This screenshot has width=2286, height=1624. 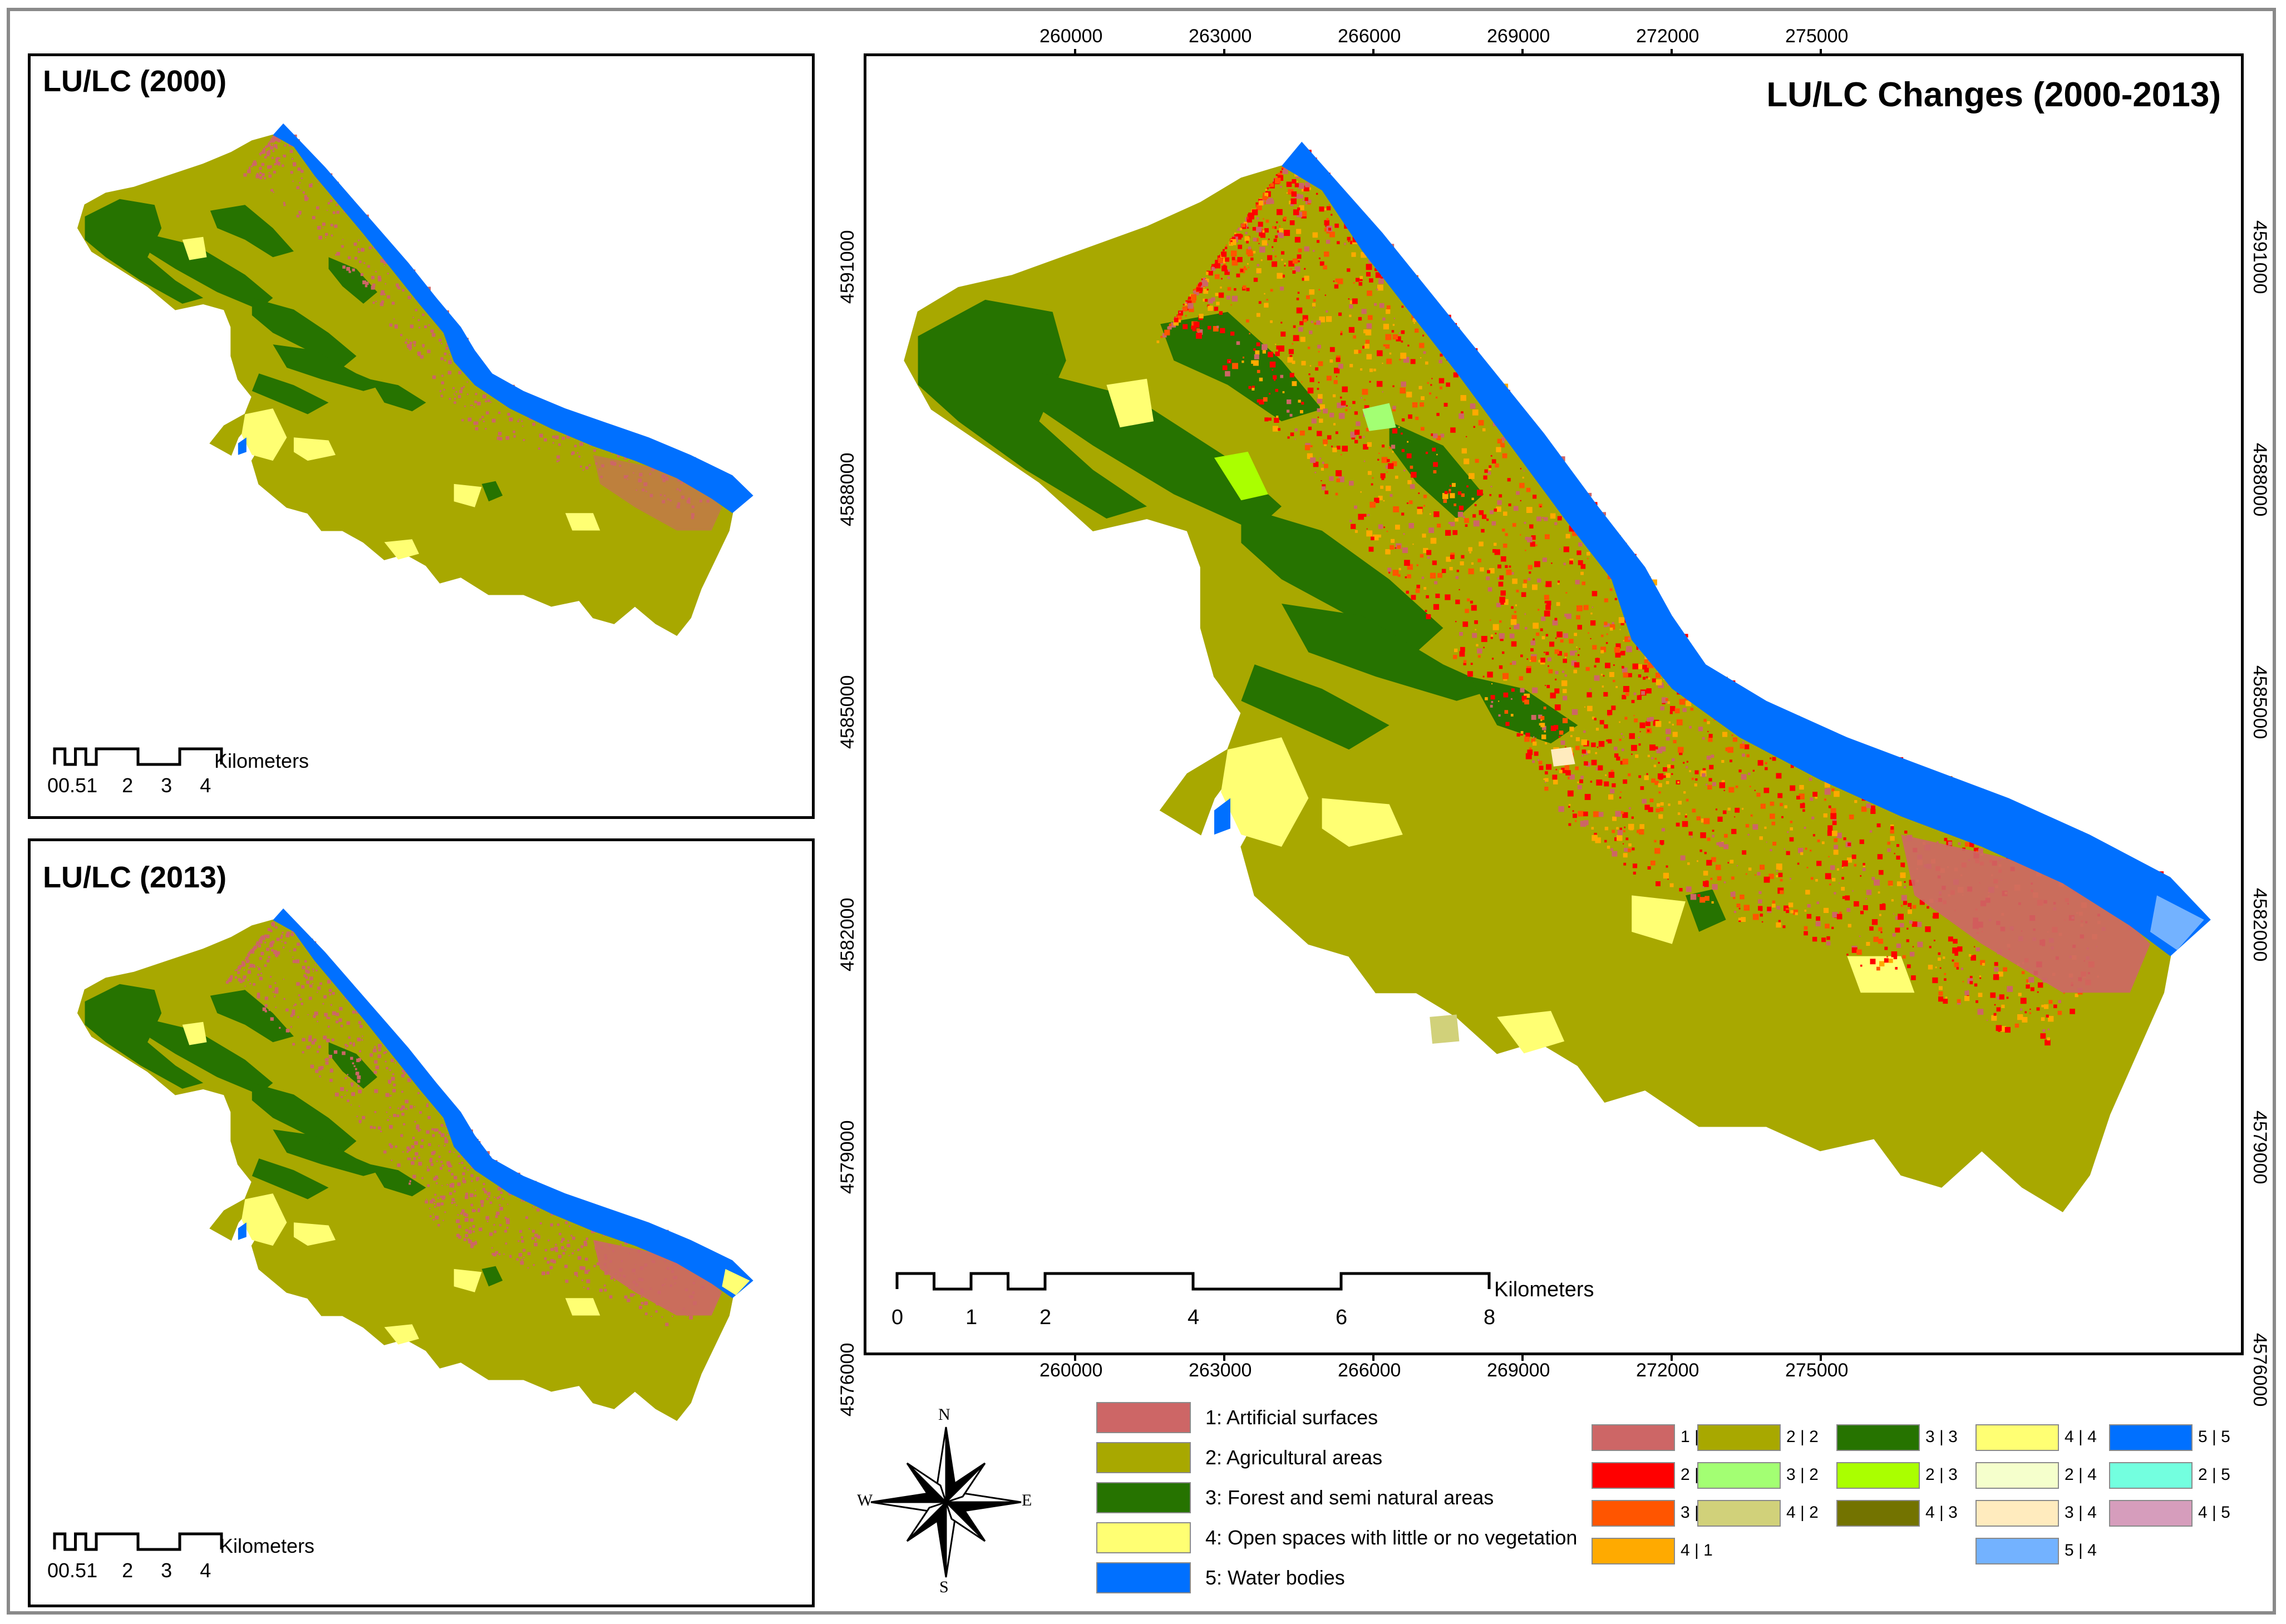 What do you see at coordinates (657, 1278) in the screenshot?
I see `urban-area` at bounding box center [657, 1278].